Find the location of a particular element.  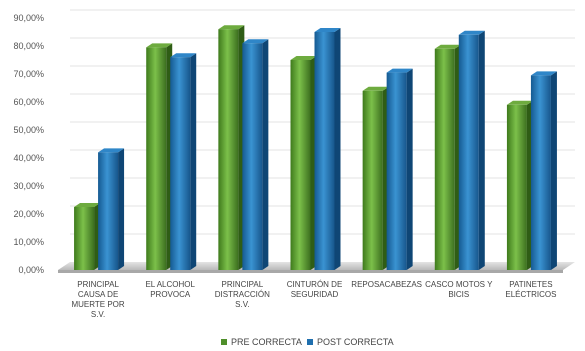

y-tick-label: 90,00% is located at coordinates (28, 18).